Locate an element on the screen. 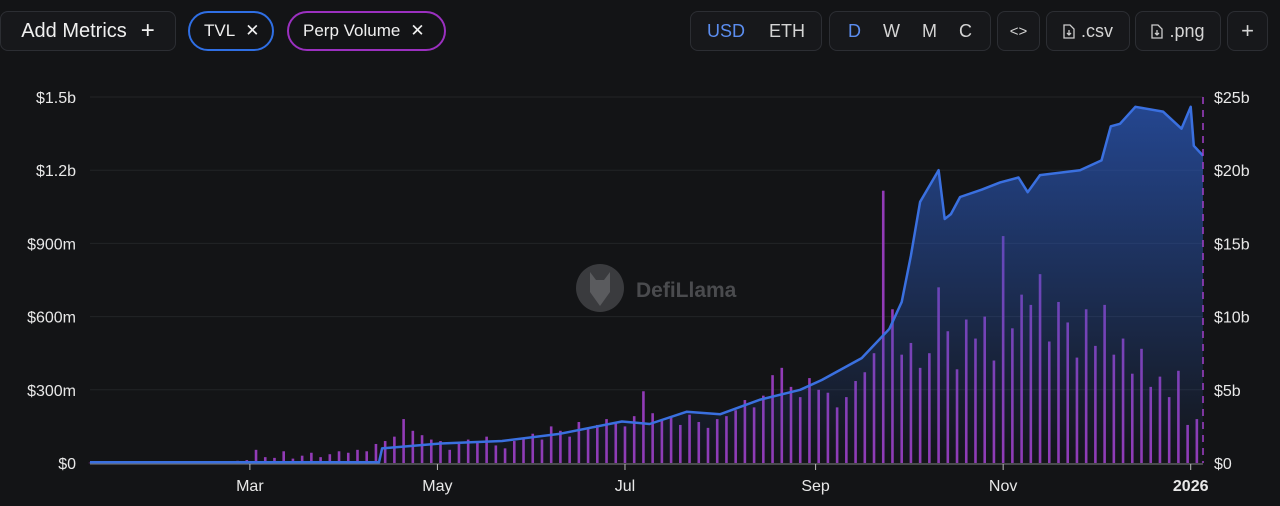 The width and height of the screenshot is (1280, 506). download-csv-button: .csv is located at coordinates (1088, 31).